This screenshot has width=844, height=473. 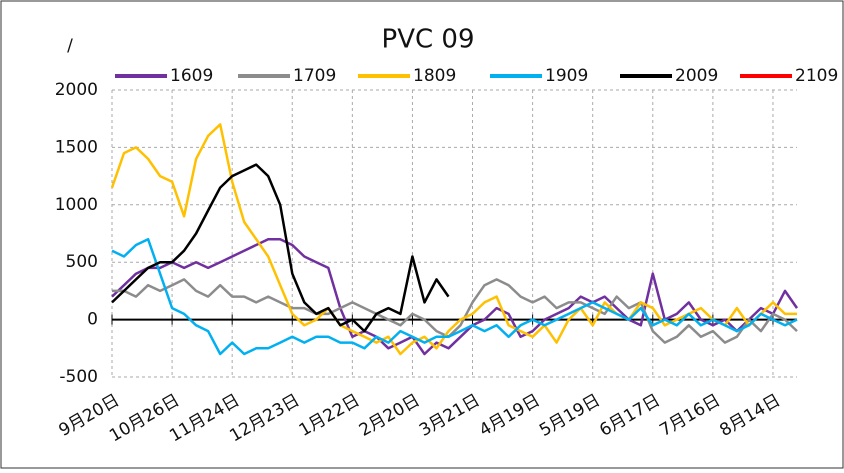 What do you see at coordinates (696, 76) in the screenshot?
I see `legend-label: 2009` at bounding box center [696, 76].